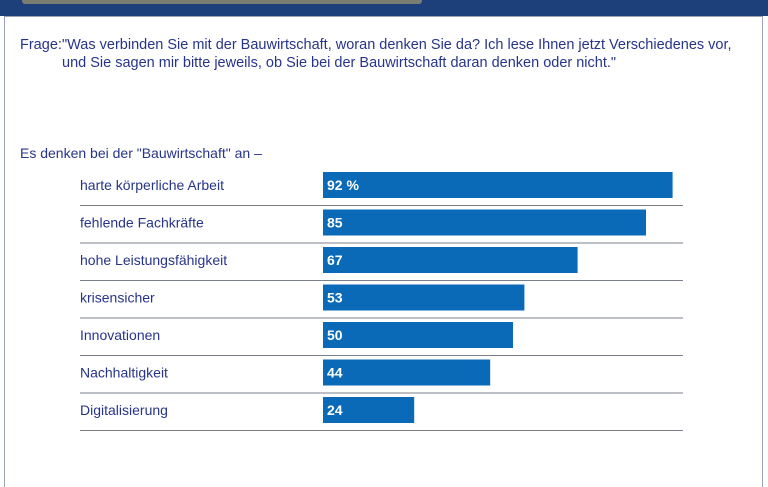 This screenshot has height=487, width=768. Describe the element at coordinates (152, 185) in the screenshot. I see `category-label: harte körperliche Arbeit` at that location.